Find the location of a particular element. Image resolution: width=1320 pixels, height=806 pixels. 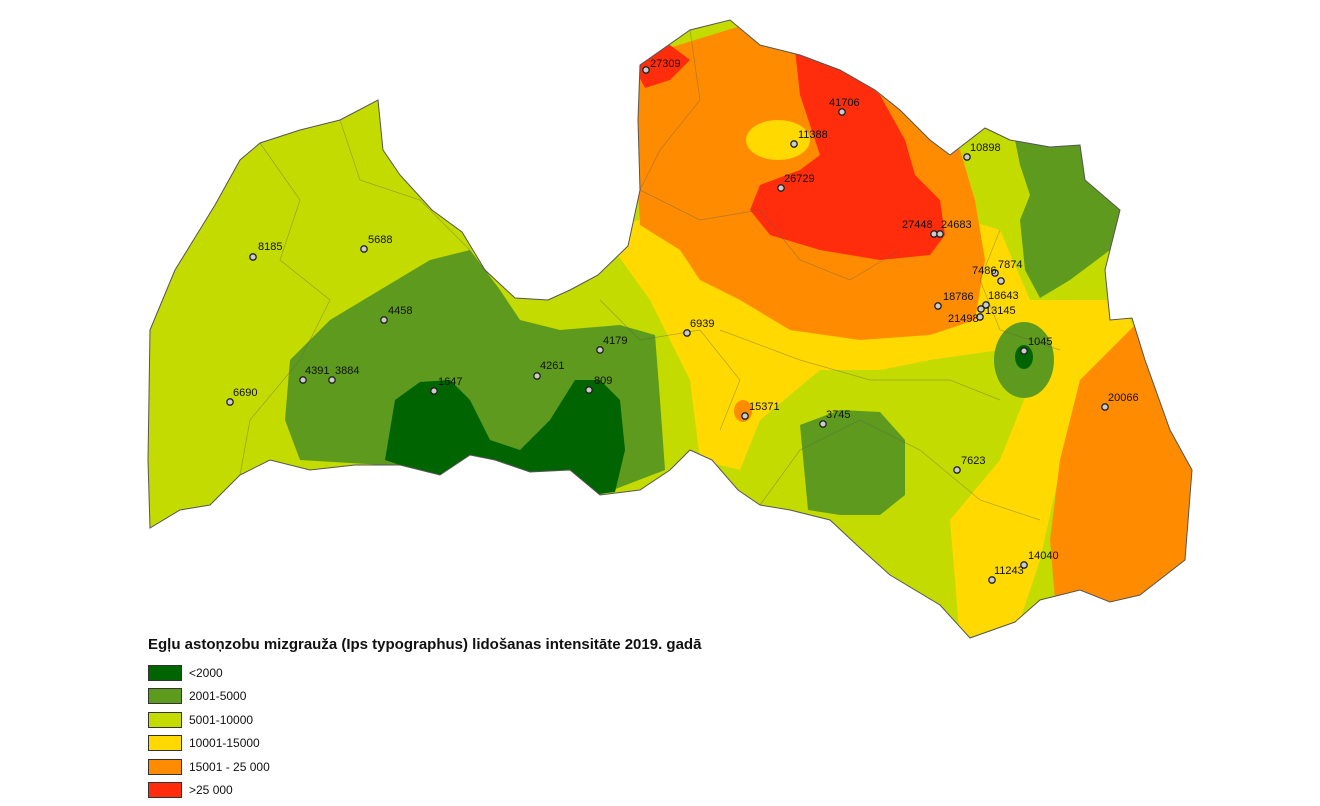

point-18643: 18643 is located at coordinates (1000, 299).